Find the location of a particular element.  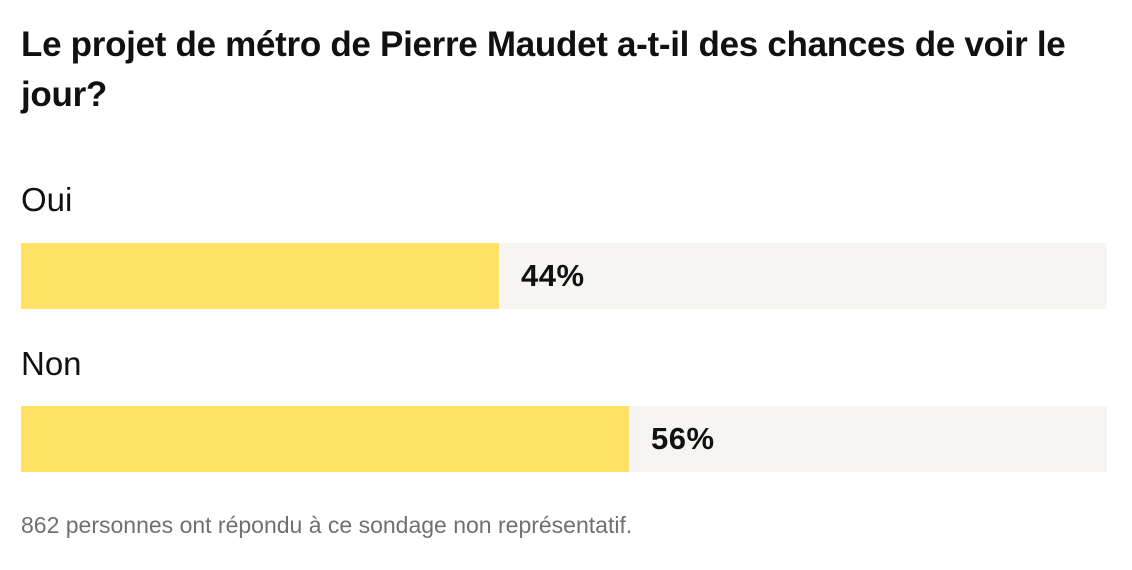

poll-option-oui: 44% is located at coordinates (564, 276).